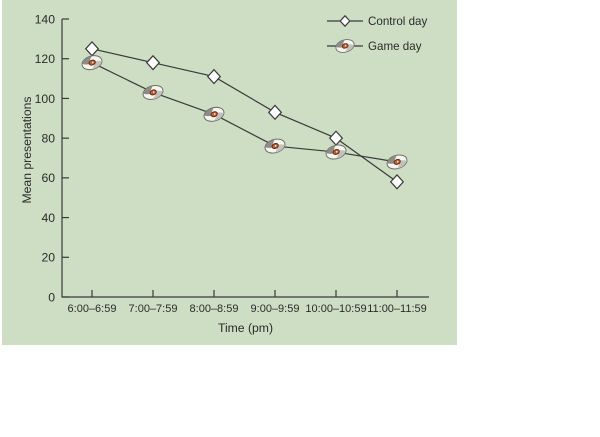  What do you see at coordinates (245, 328) in the screenshot?
I see `x-axis-title: Time (pm)` at bounding box center [245, 328].